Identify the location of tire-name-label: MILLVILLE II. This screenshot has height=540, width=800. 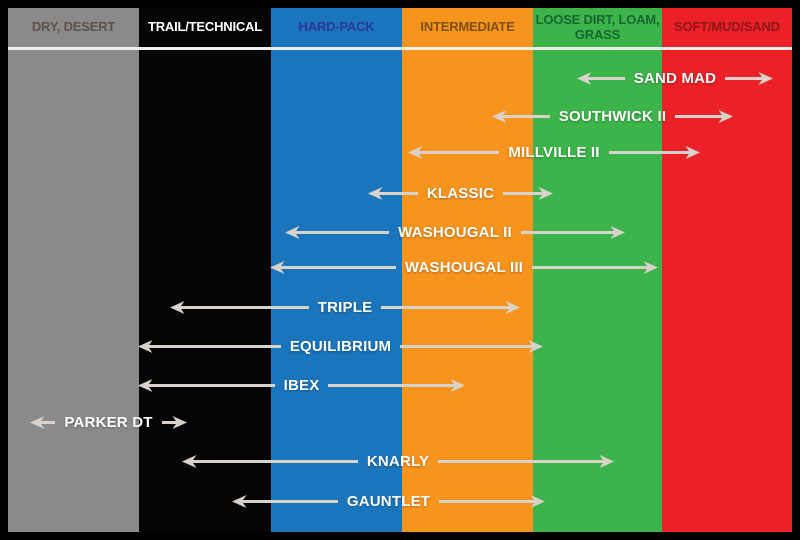
(554, 152).